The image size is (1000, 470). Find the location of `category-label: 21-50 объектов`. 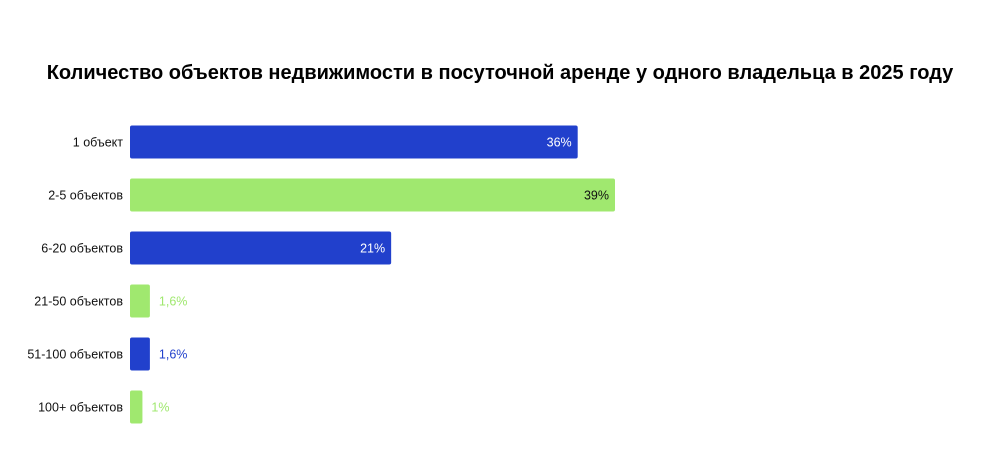

category-label: 21-50 объектов is located at coordinates (78, 302).